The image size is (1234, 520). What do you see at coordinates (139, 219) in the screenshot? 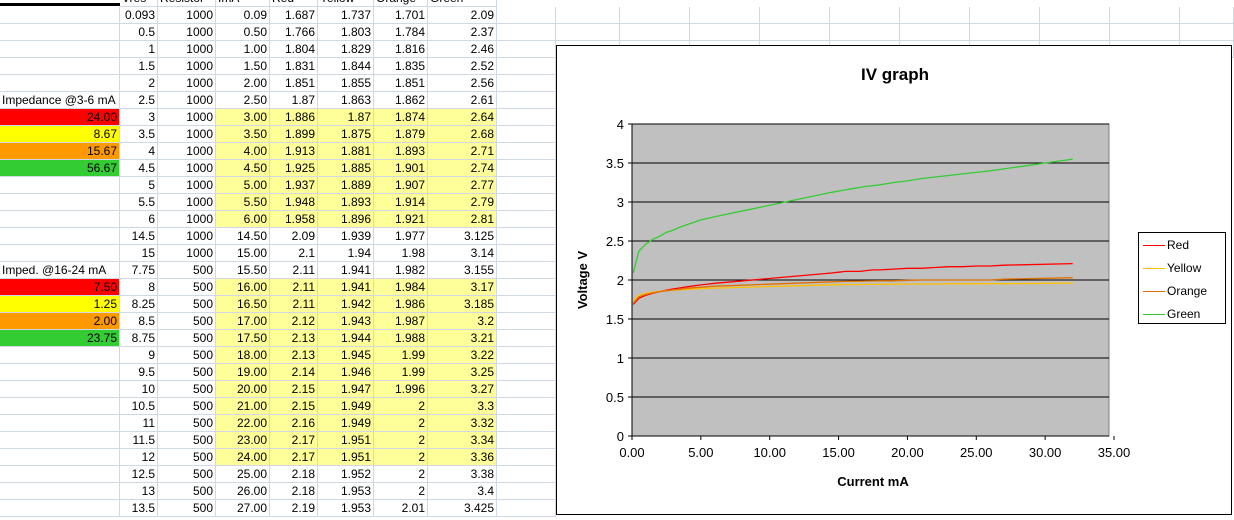
I see `cell-vres: 6` at bounding box center [139, 219].